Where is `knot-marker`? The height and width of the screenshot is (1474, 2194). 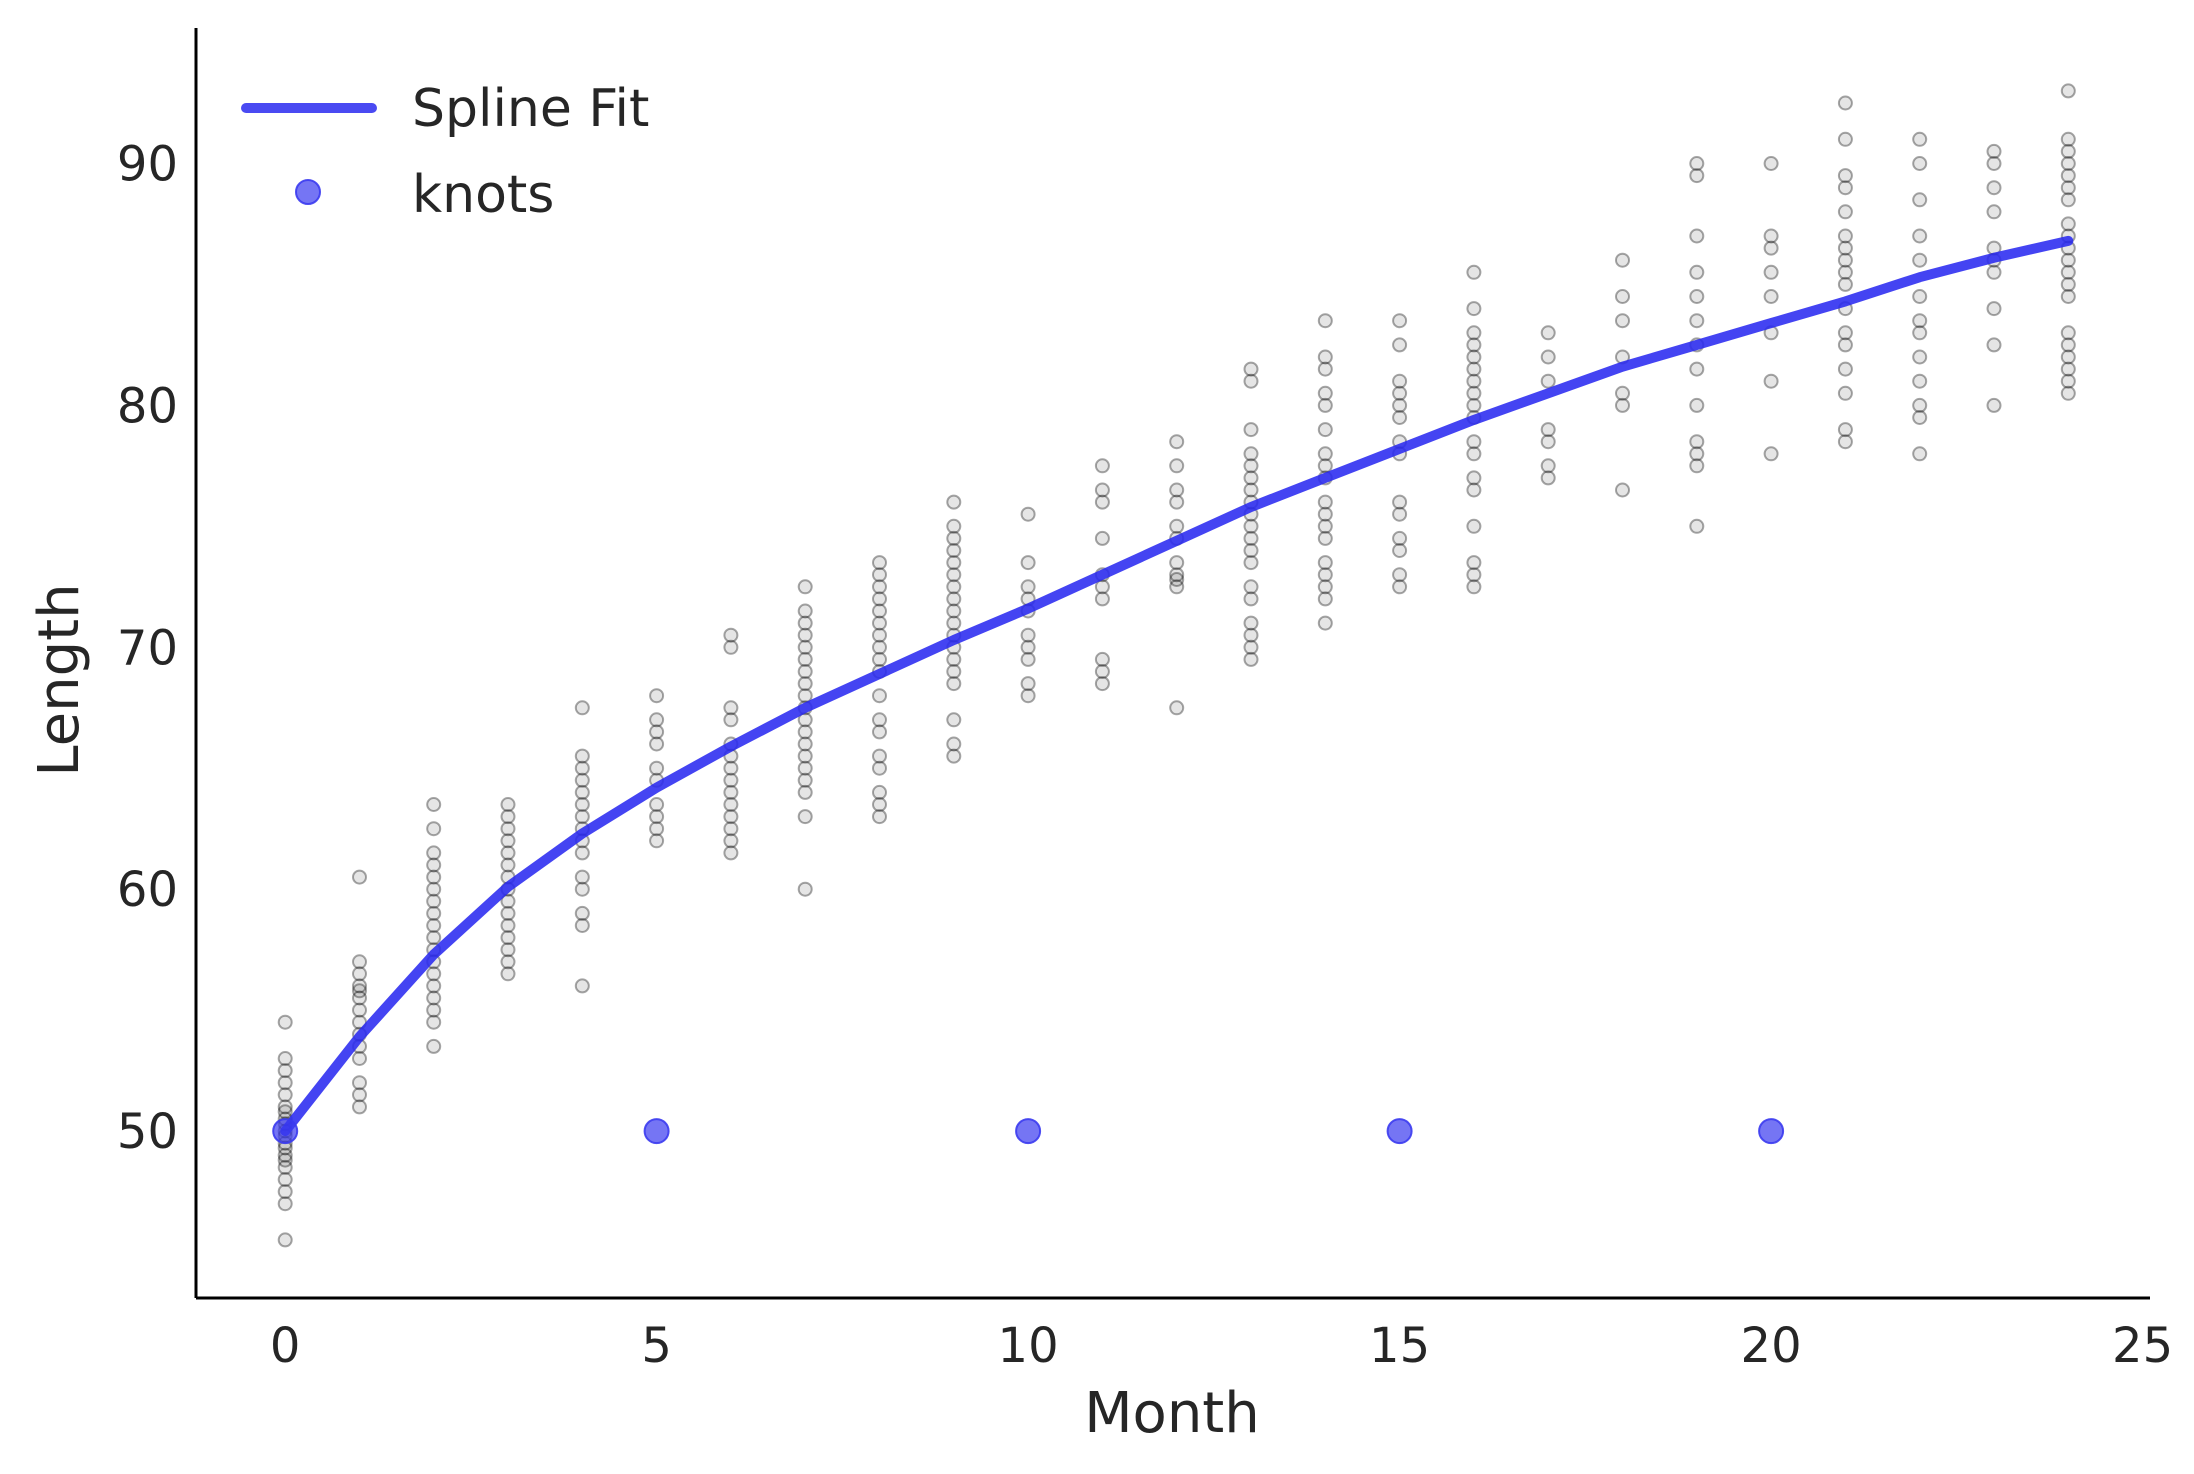
knot-marker is located at coordinates (1399, 1131).